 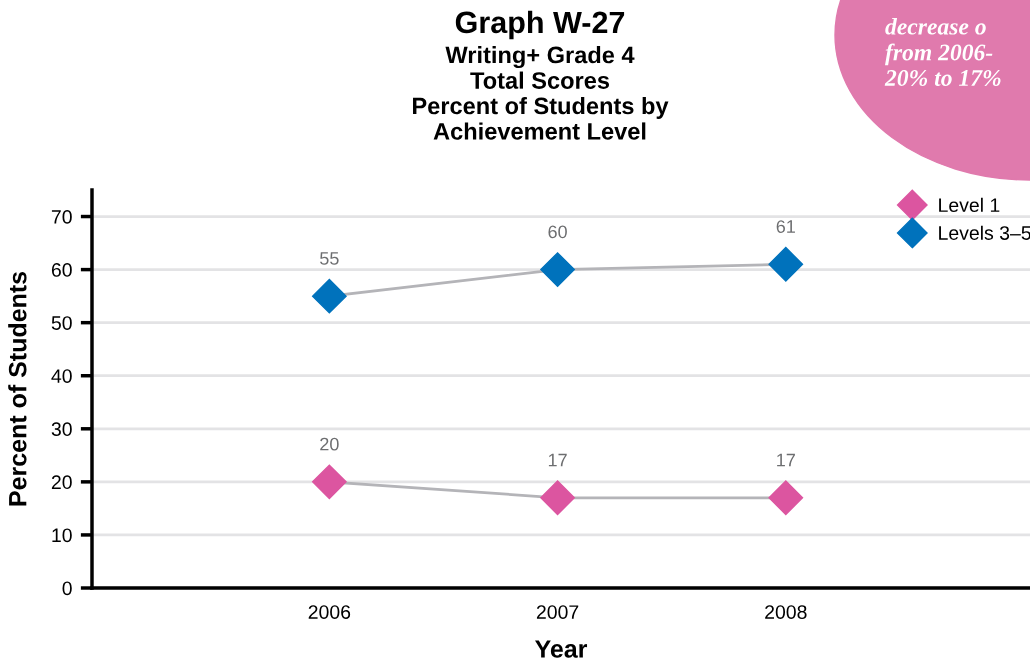 What do you see at coordinates (557, 232) in the screenshot?
I see `data-label: 60` at bounding box center [557, 232].